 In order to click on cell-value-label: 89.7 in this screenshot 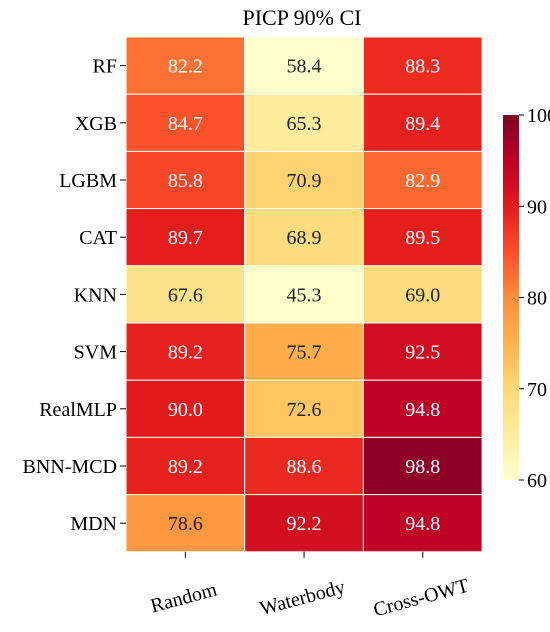, I will do `click(185, 238)`.